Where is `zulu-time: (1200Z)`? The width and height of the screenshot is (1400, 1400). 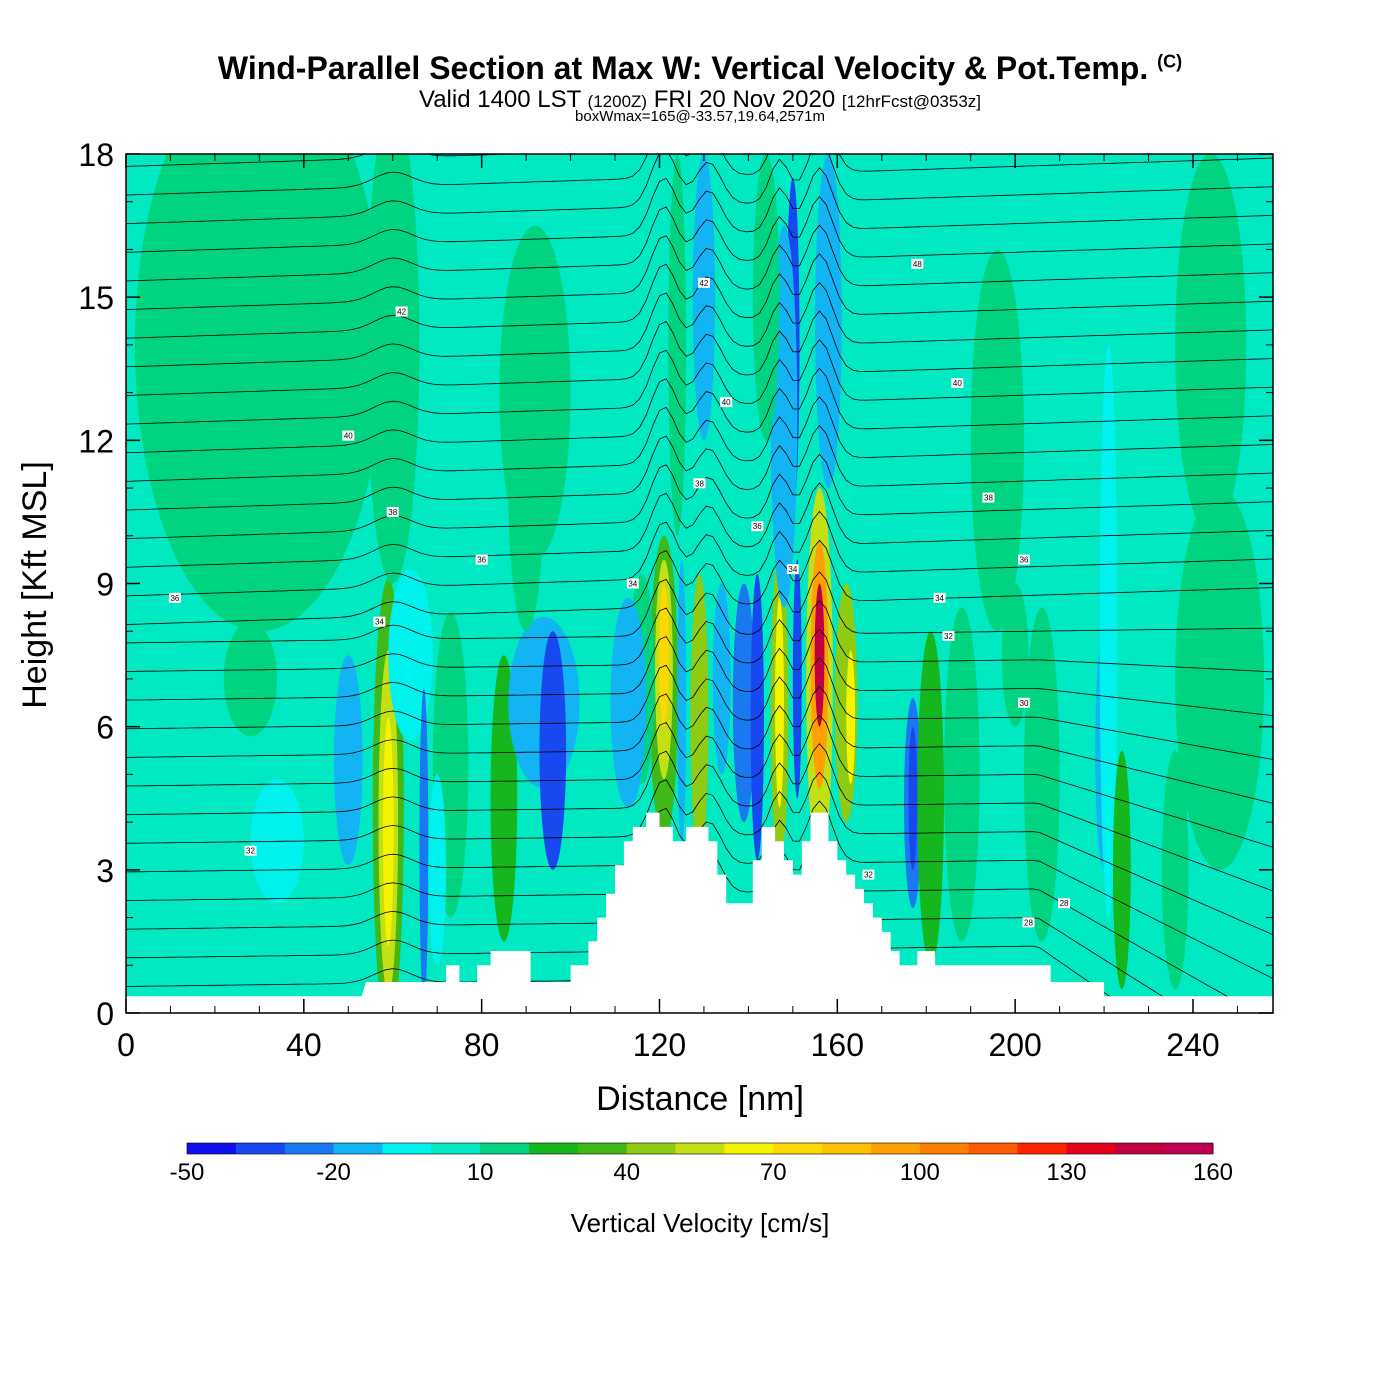 zulu-time: (1200Z) is located at coordinates (617, 101).